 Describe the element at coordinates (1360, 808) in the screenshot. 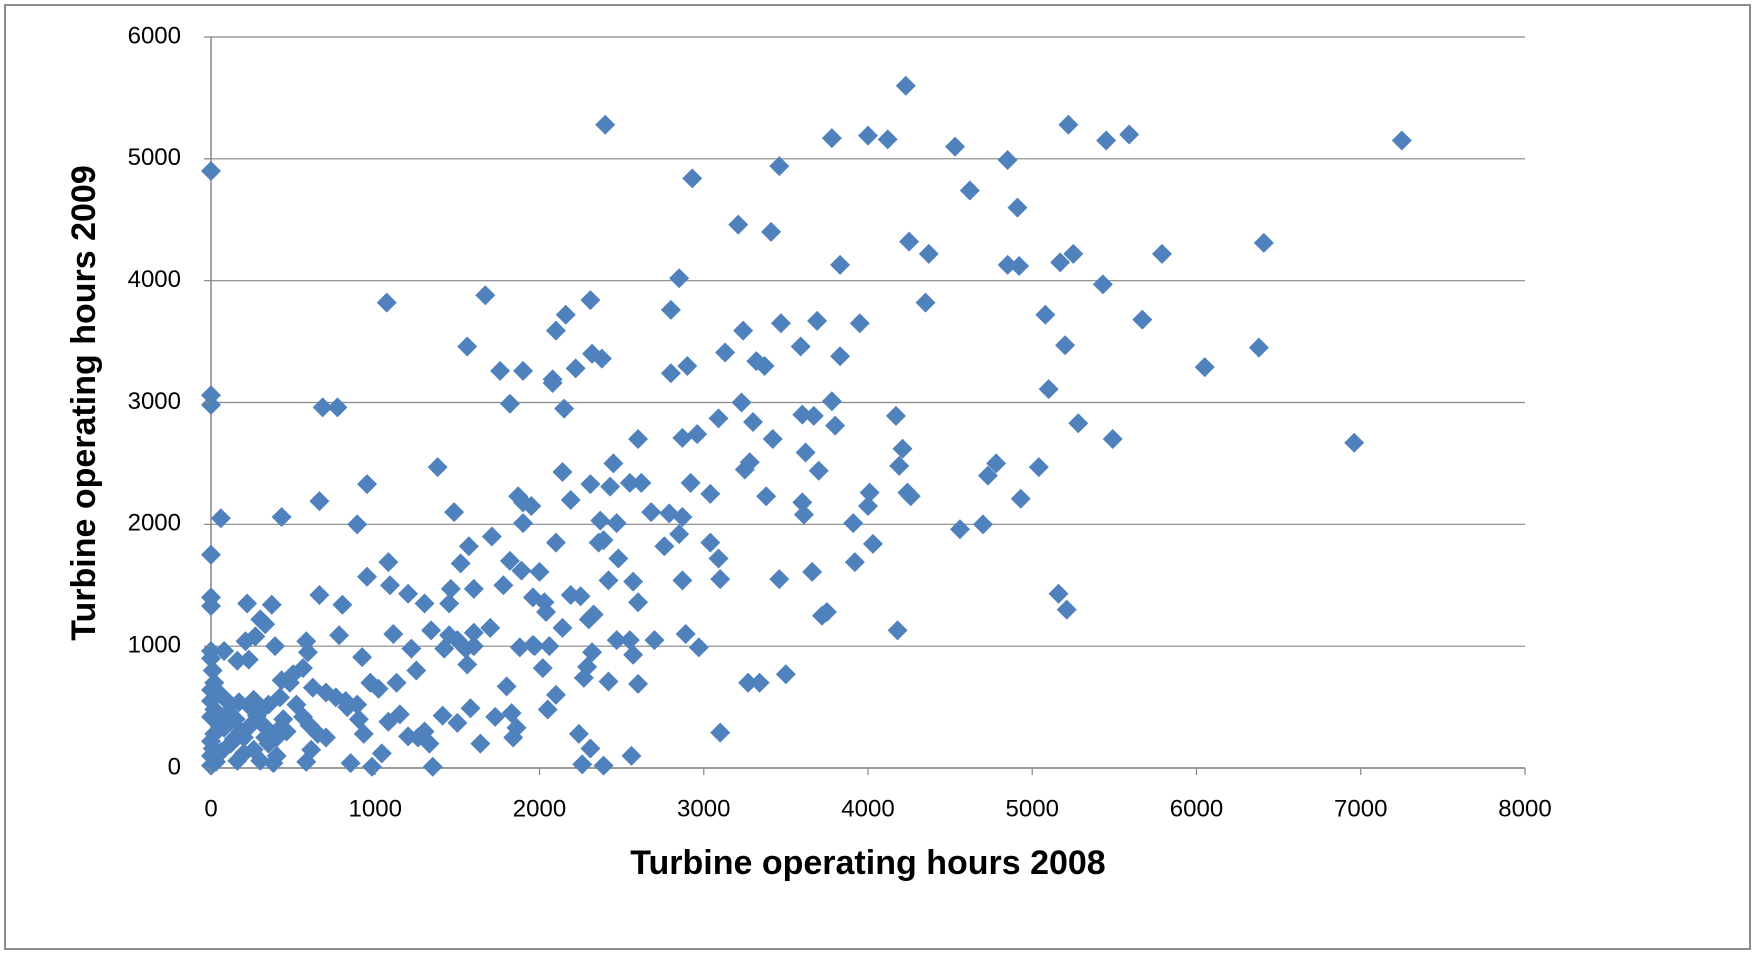

I see `x-tick-label: 7000` at that location.